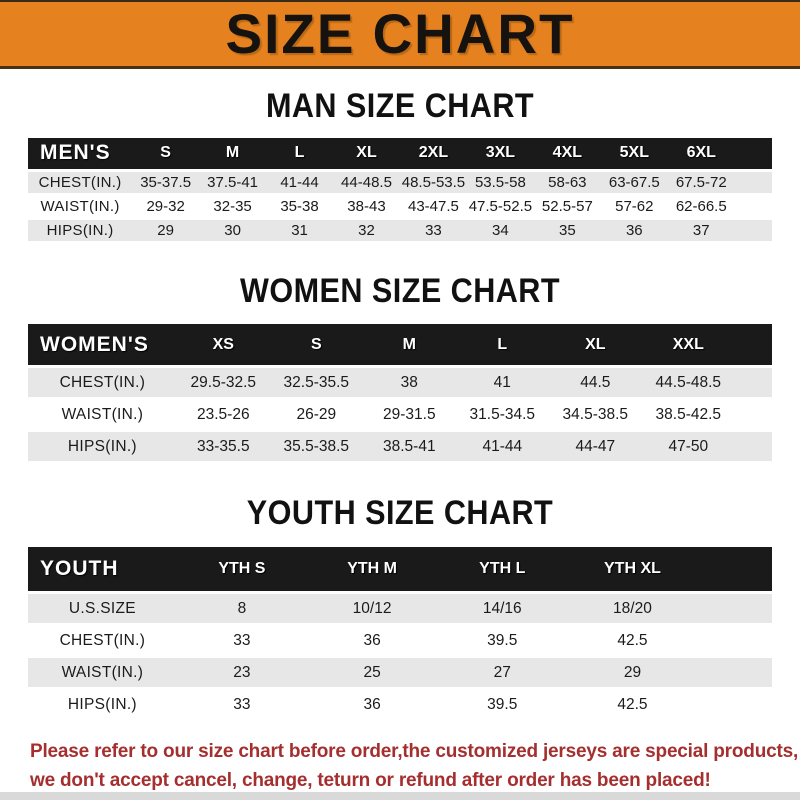 The image size is (800, 800). Describe the element at coordinates (80, 153) in the screenshot. I see `table-header-label: MEN'S` at that location.